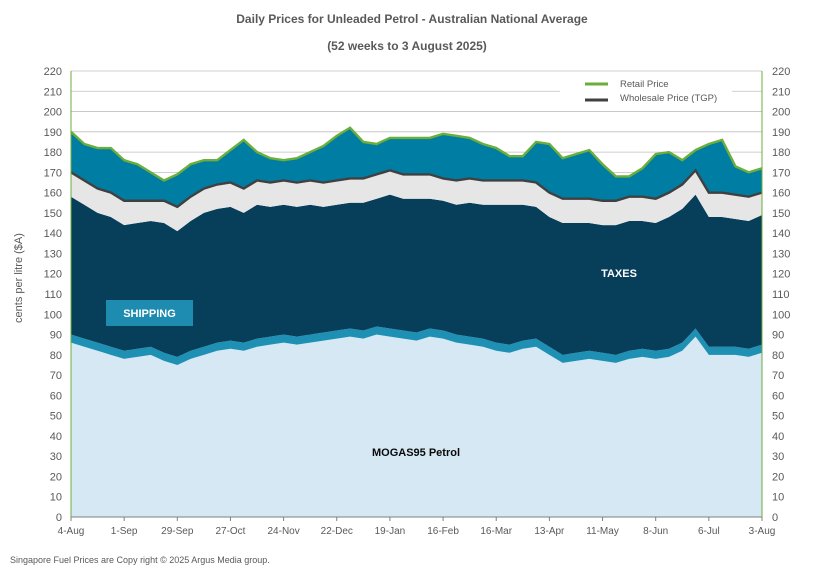 Image resolution: width=814 pixels, height=570 pixels. What do you see at coordinates (59, 518) in the screenshot?
I see `y-tick-left-0: 0` at bounding box center [59, 518].